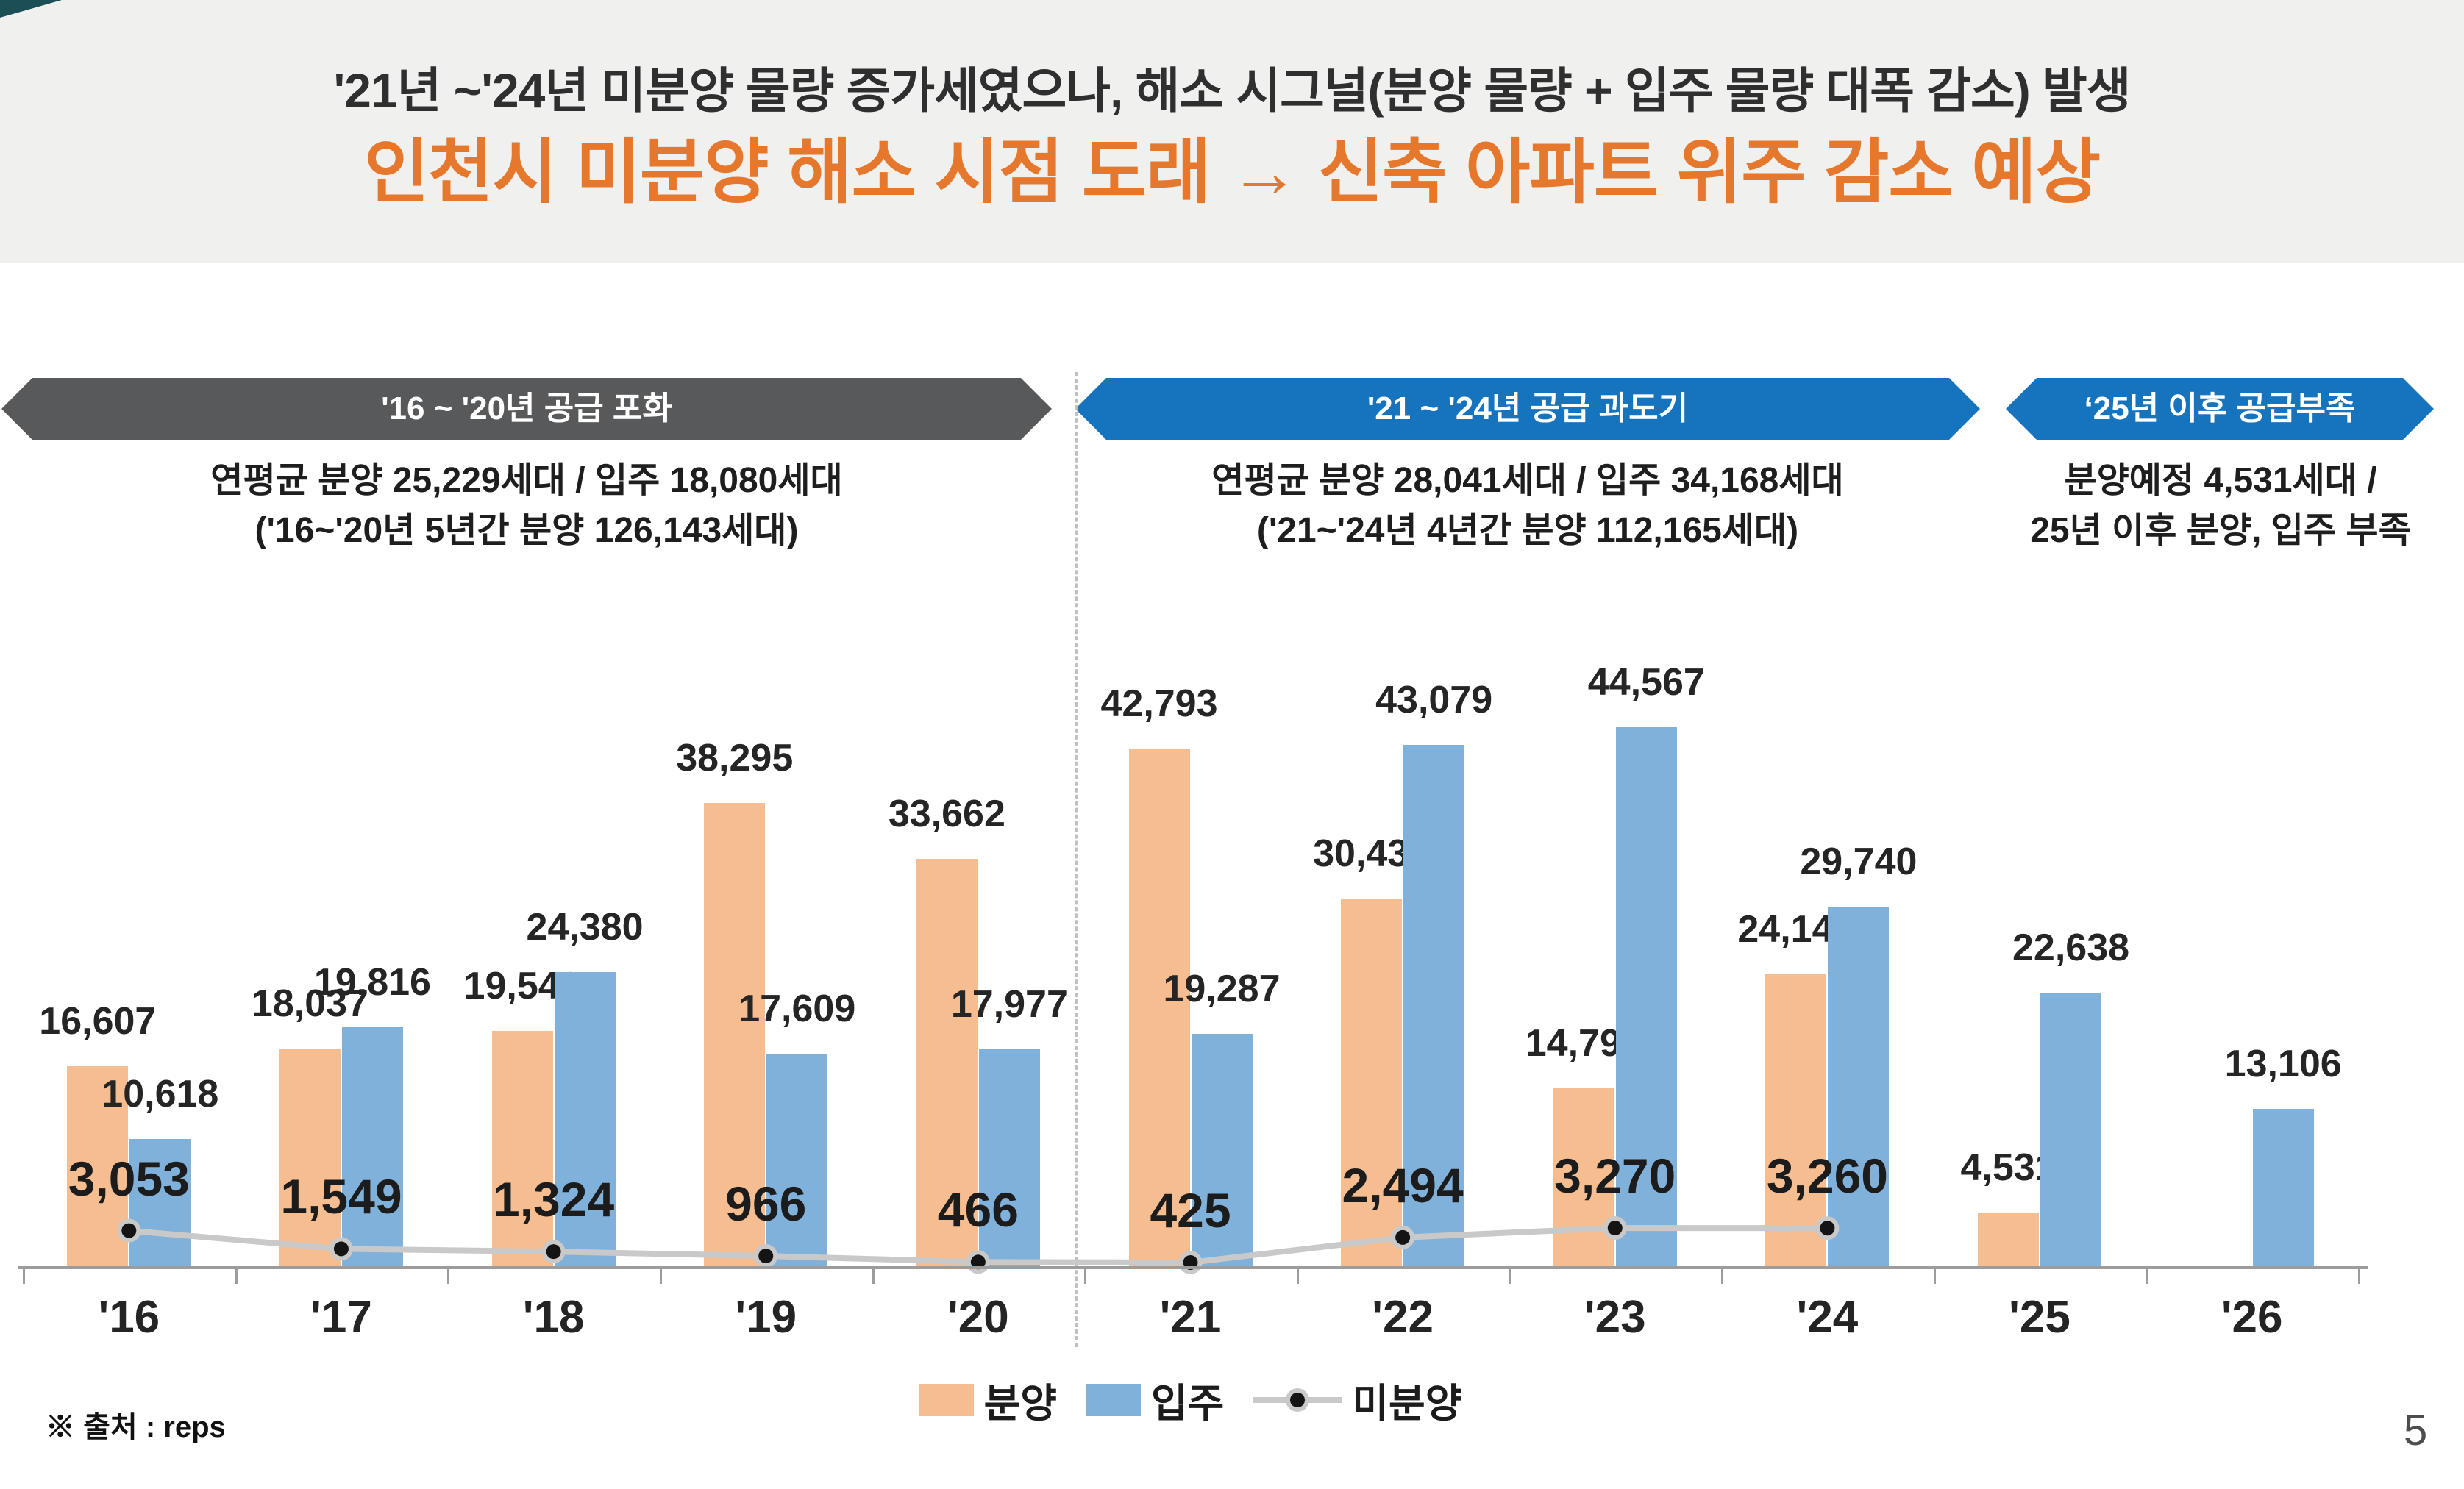 Image resolution: width=2464 pixels, height=1489 pixels. What do you see at coordinates (978, 1210) in the screenshot?
I see `line-label-'20: 466` at bounding box center [978, 1210].